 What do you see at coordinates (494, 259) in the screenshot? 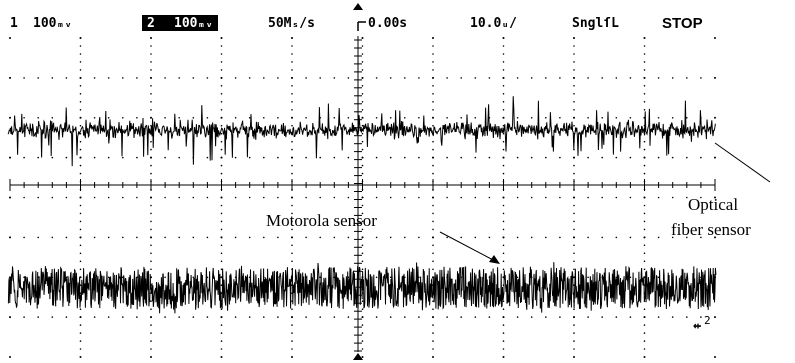
I see `motorola-arrowhead` at bounding box center [494, 259].